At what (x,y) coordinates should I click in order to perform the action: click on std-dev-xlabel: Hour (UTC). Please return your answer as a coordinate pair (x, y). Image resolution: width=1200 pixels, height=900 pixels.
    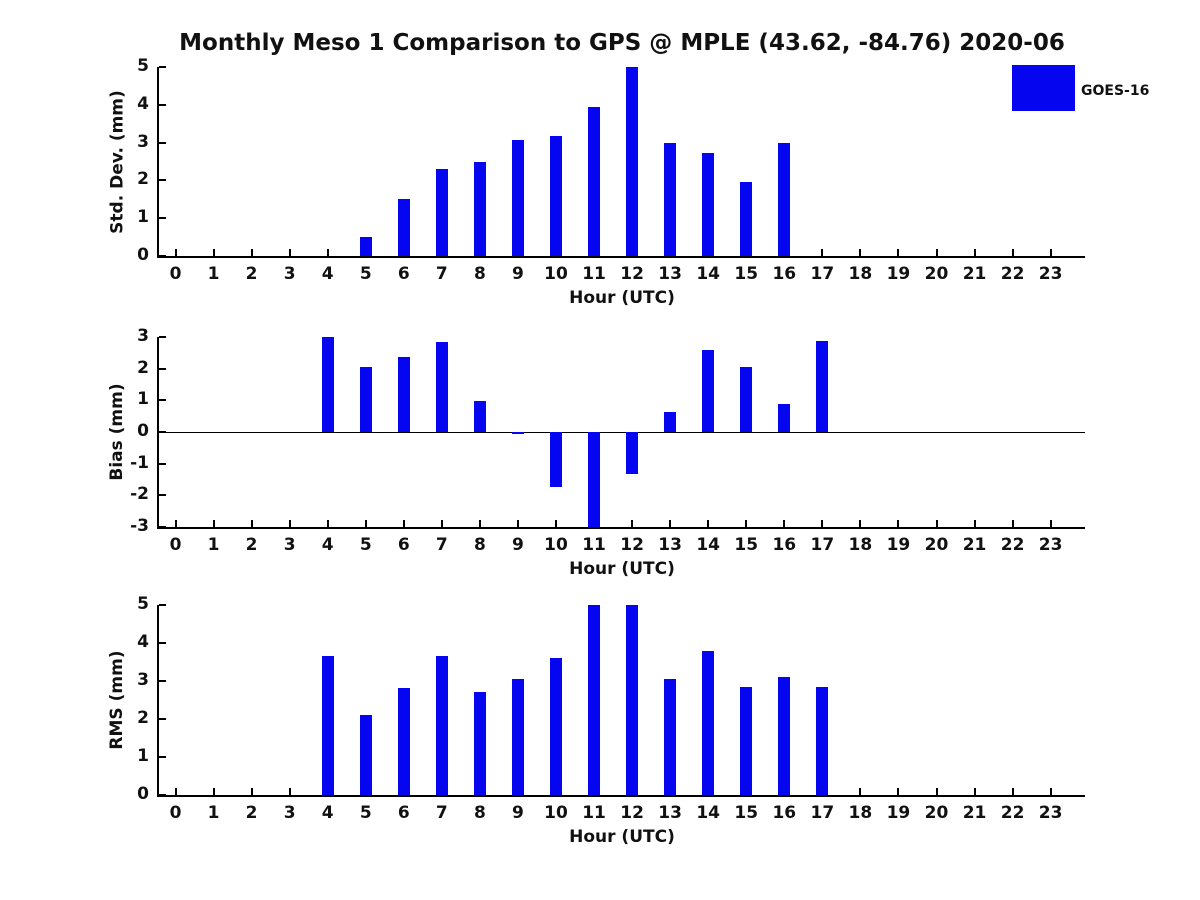
    Looking at the image, I should click on (622, 298).